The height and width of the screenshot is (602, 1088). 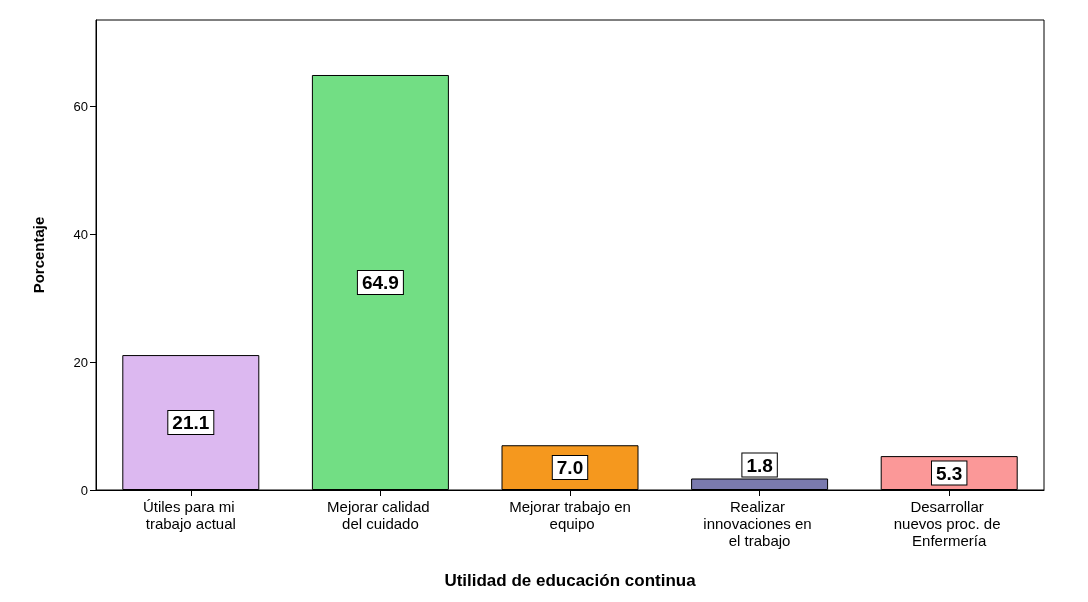 What do you see at coordinates (759, 466) in the screenshot?
I see `data-label: 1.8` at bounding box center [759, 466].